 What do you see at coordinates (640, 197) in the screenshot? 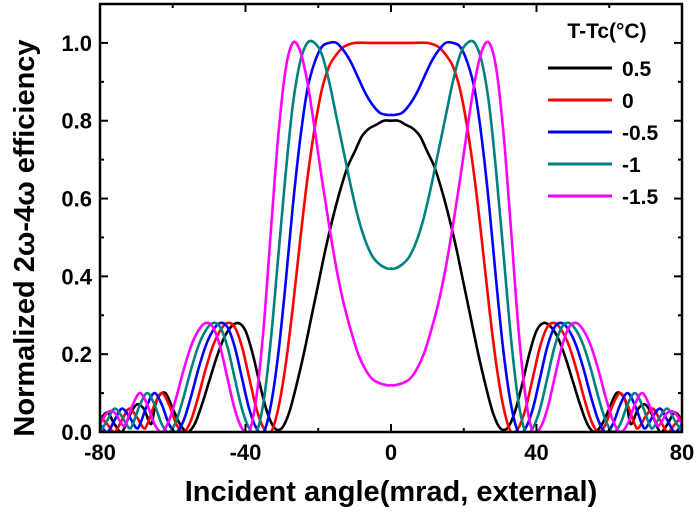
I see `legend-label-4: -1.5` at bounding box center [640, 197].